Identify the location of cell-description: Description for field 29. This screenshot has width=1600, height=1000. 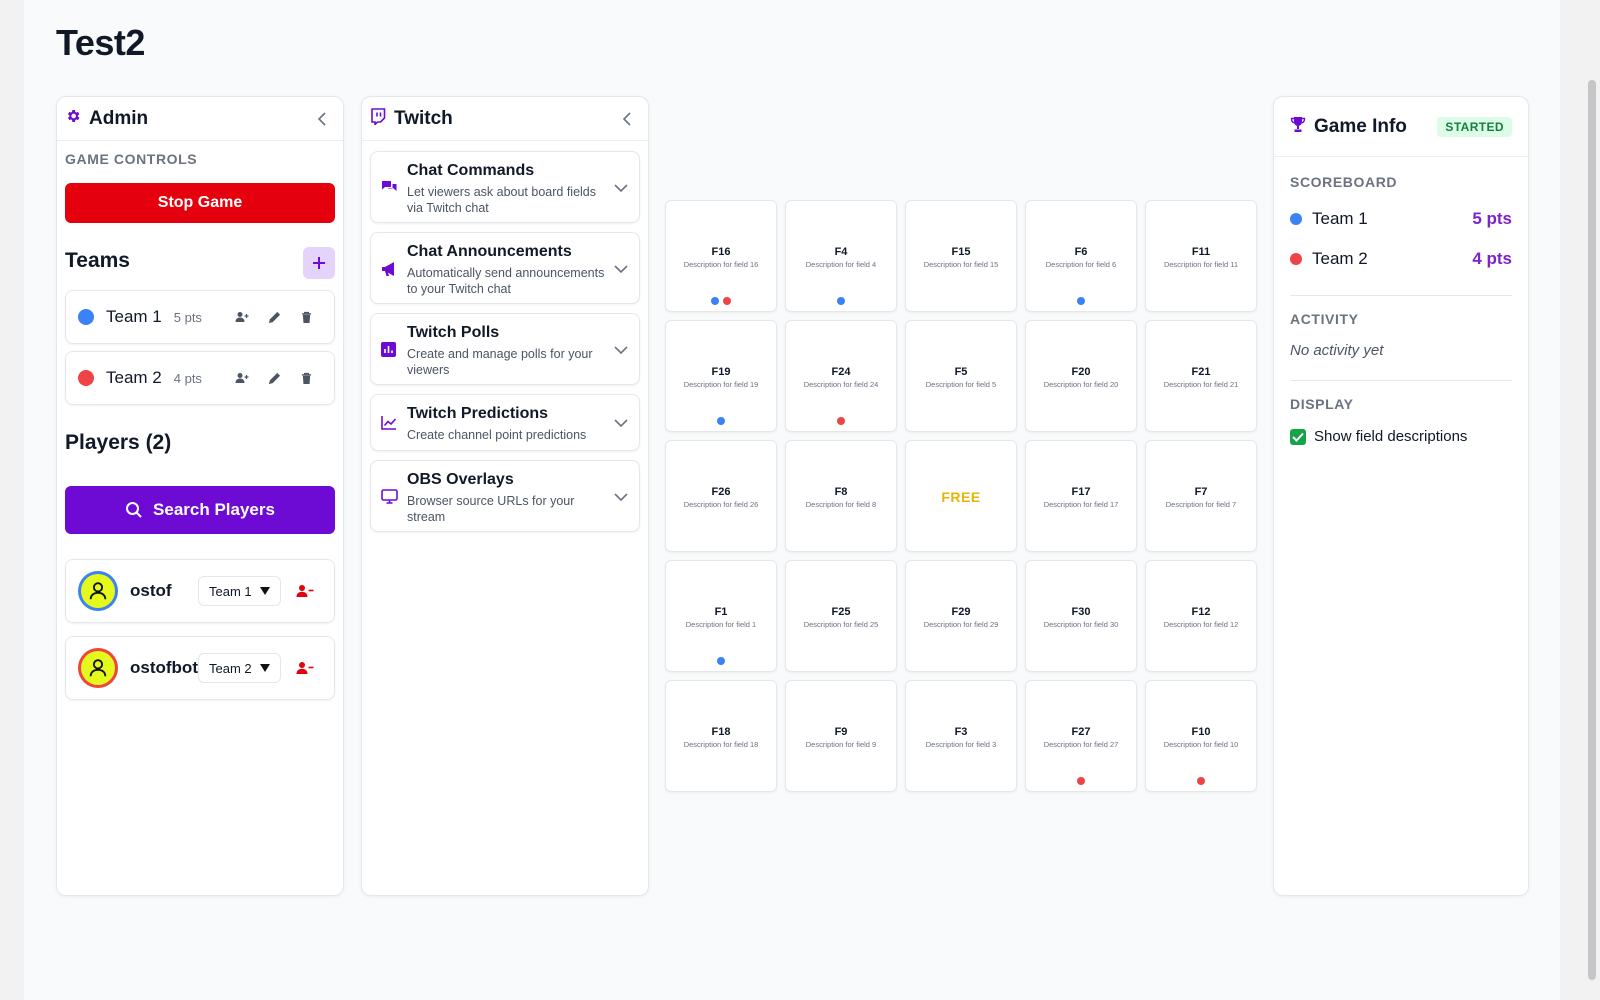
(961, 624).